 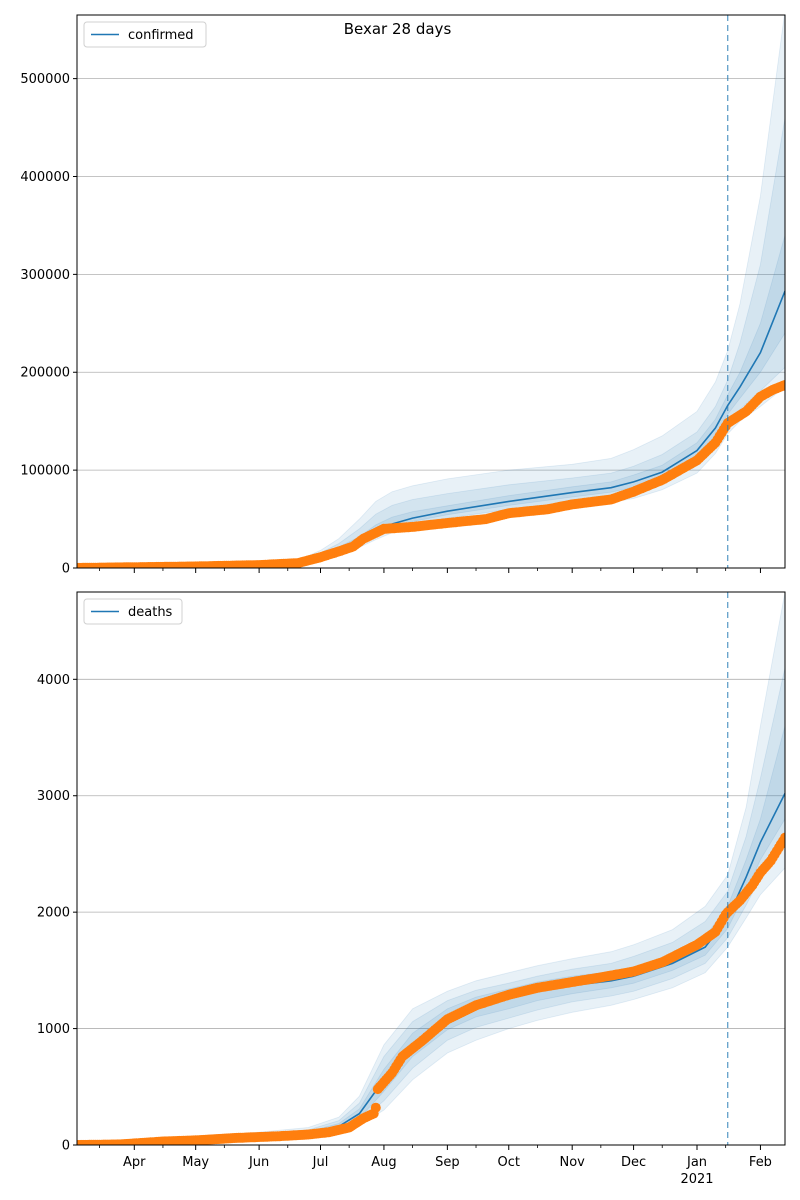 What do you see at coordinates (760, 1162) in the screenshot?
I see `x-tick-label: Feb` at bounding box center [760, 1162].